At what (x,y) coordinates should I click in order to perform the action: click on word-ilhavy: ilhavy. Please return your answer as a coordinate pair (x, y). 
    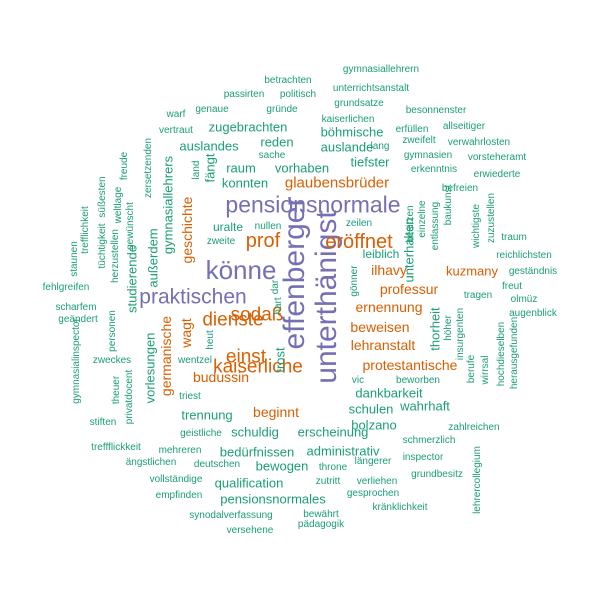
    Looking at the image, I should click on (389, 270).